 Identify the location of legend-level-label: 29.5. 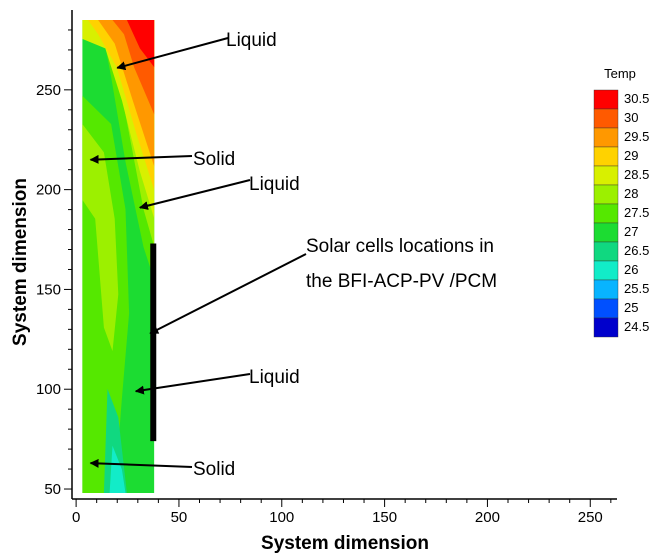
(636, 136).